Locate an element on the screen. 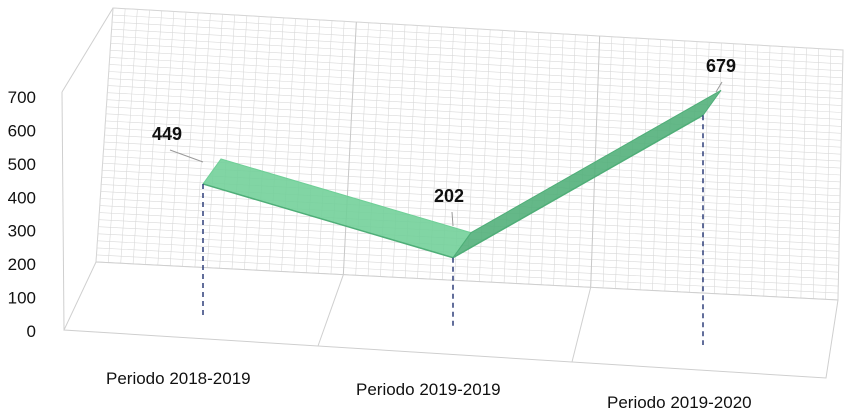 The height and width of the screenshot is (412, 853). data-label: 202 is located at coordinates (449, 196).